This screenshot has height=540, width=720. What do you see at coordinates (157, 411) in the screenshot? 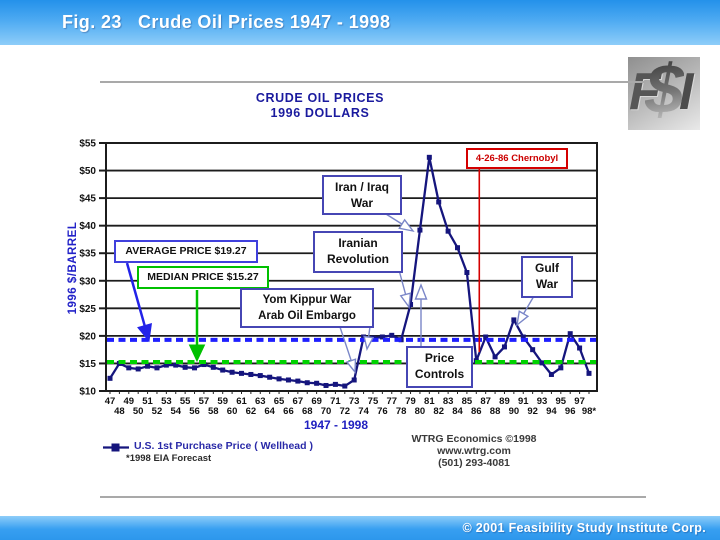
I see `svg-text: 52` at bounding box center [157, 411].